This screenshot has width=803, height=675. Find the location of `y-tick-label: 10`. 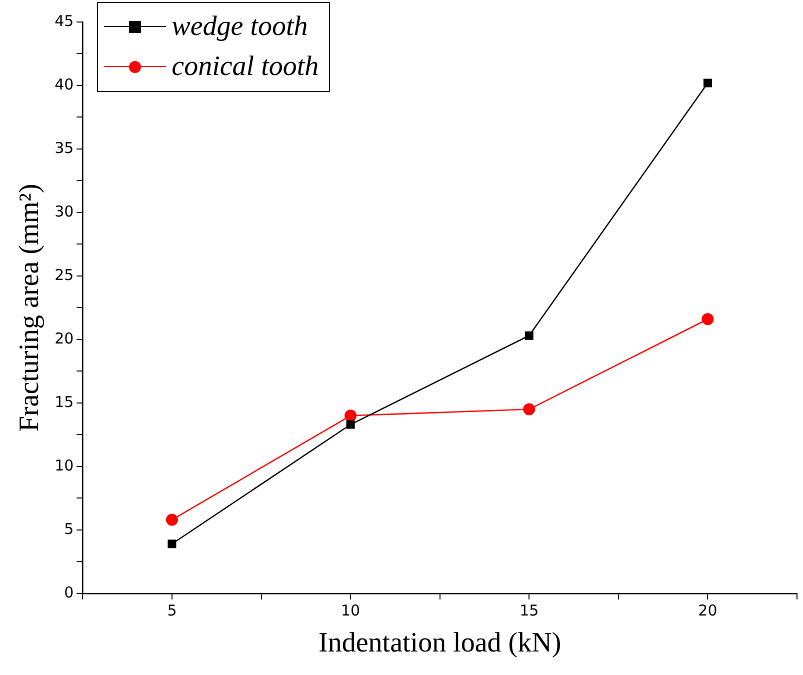

y-tick-label: 10 is located at coordinates (64, 465).